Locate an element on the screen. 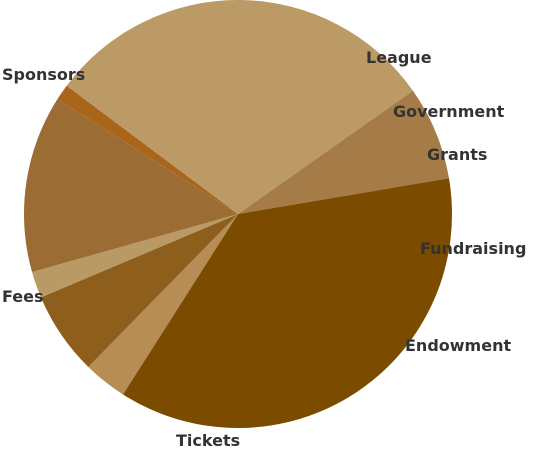 This screenshot has width=539, height=453. slice-government is located at coordinates (139, 290).